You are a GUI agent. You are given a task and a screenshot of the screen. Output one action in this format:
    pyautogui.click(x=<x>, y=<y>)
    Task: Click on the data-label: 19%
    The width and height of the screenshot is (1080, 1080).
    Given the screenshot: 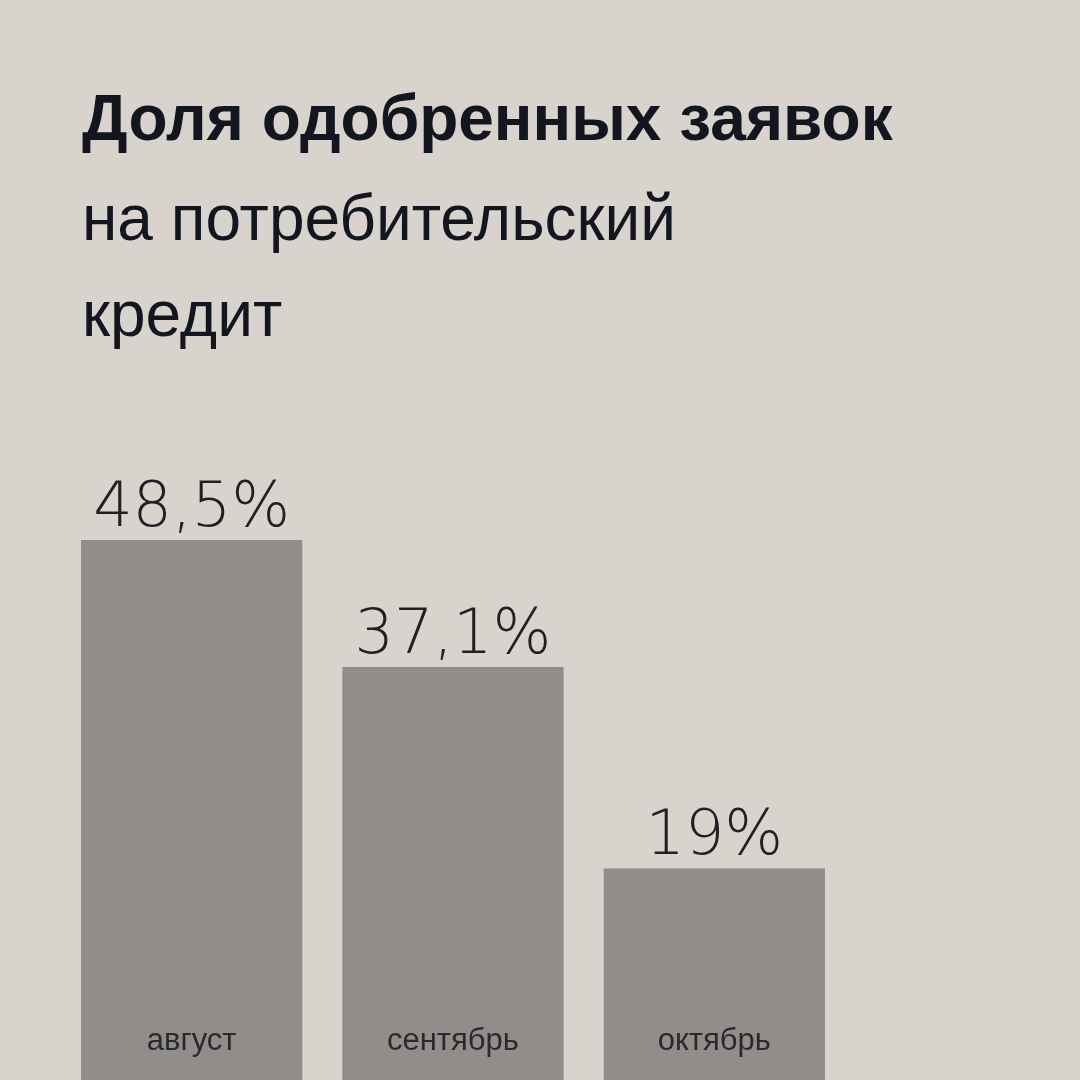 What is the action you would take?
    pyautogui.click(x=714, y=833)
    